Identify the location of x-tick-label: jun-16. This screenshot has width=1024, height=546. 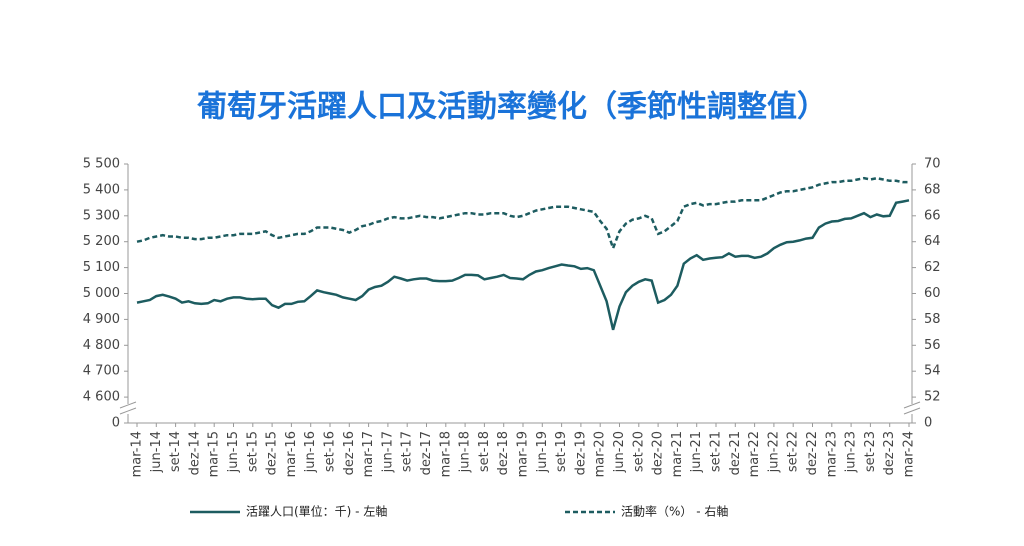
(310, 452).